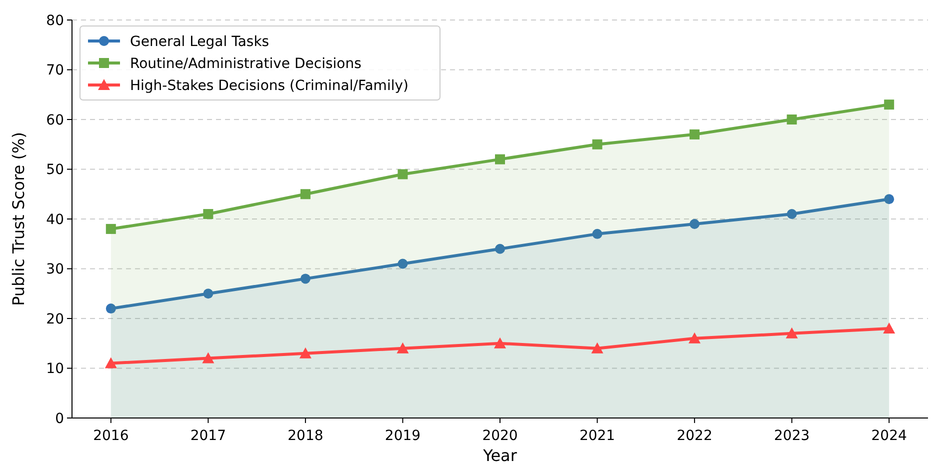  Describe the element at coordinates (597, 436) in the screenshot. I see `x-tick-label: 2021` at that location.